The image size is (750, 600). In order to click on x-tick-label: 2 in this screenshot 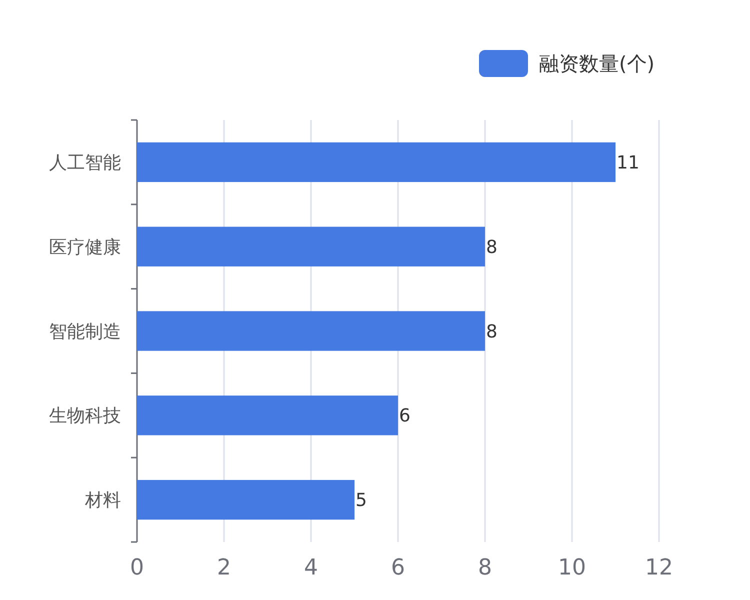, I will do `click(224, 568)`.